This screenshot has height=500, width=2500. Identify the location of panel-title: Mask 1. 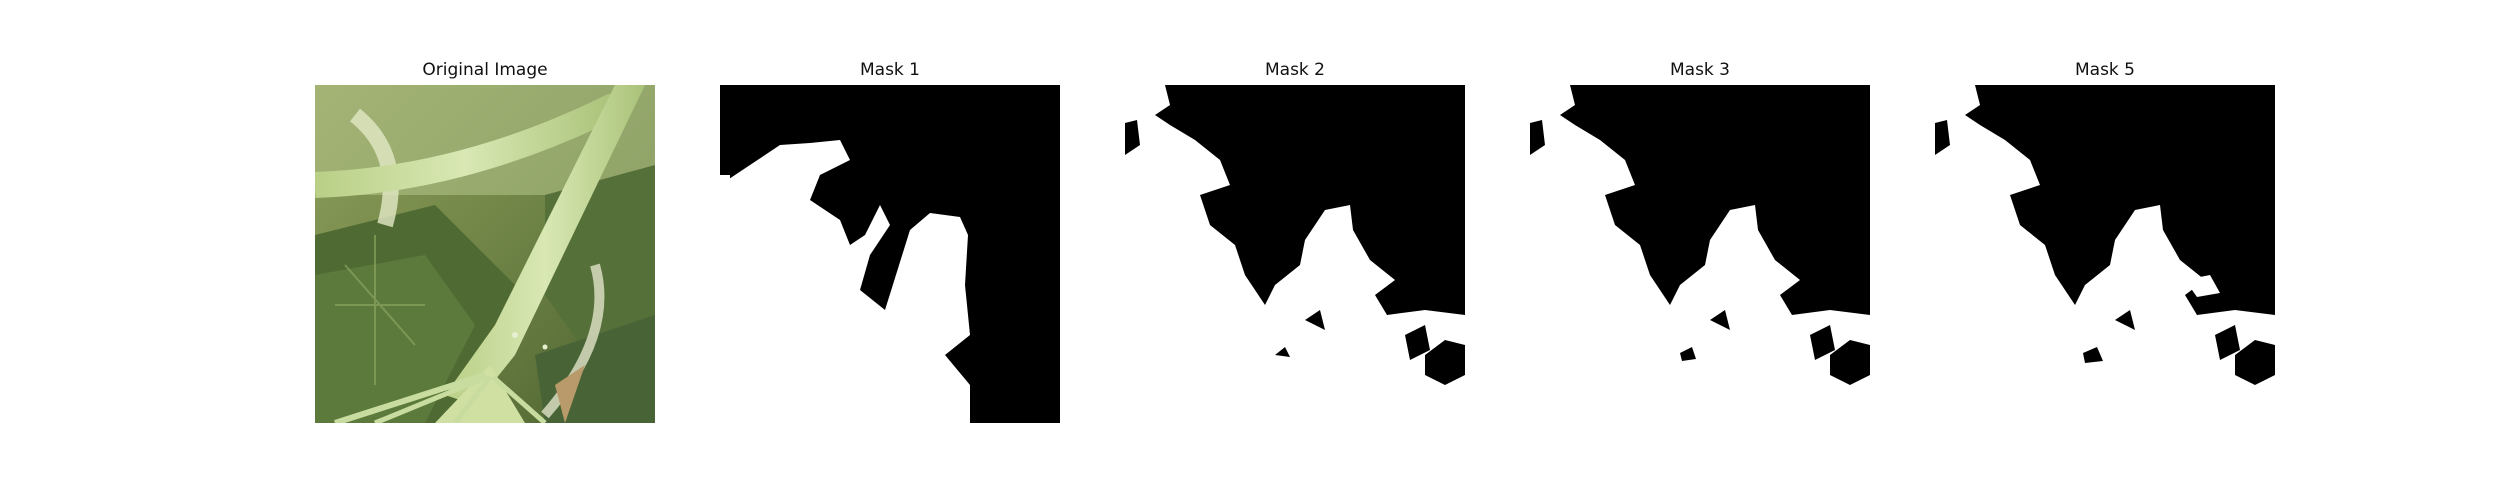
(889, 70).